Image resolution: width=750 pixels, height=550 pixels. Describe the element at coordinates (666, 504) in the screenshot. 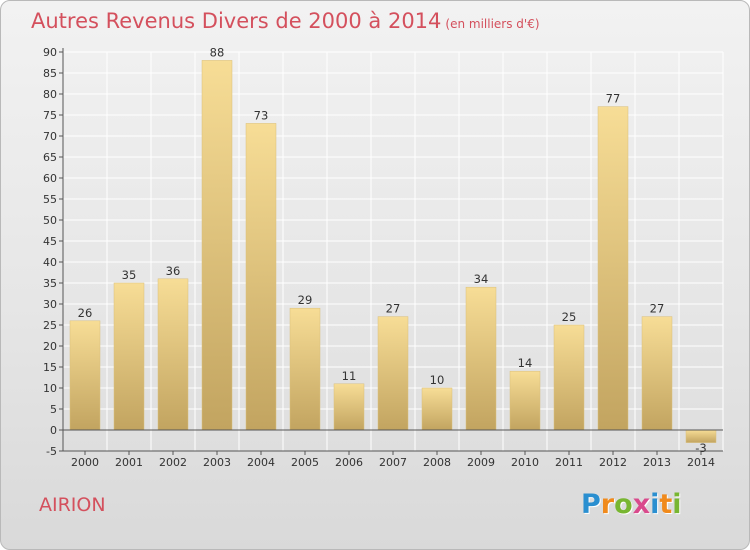

I see `logo-letter: t` at that location.